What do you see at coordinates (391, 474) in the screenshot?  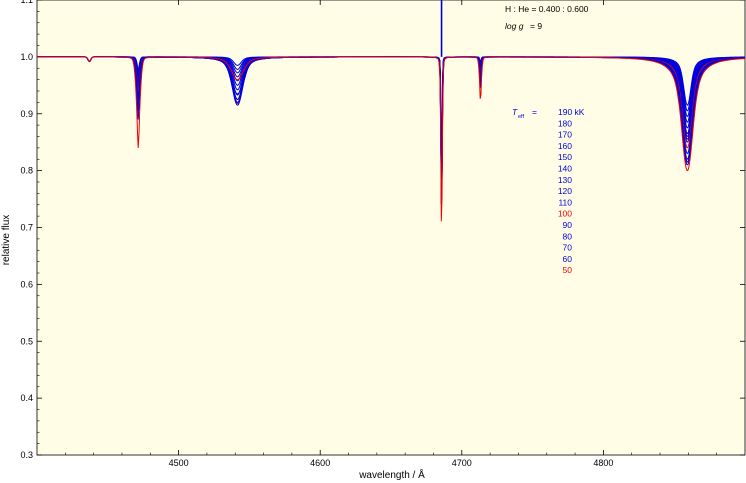 I see `x-axis-label: wavelength / Å` at bounding box center [391, 474].